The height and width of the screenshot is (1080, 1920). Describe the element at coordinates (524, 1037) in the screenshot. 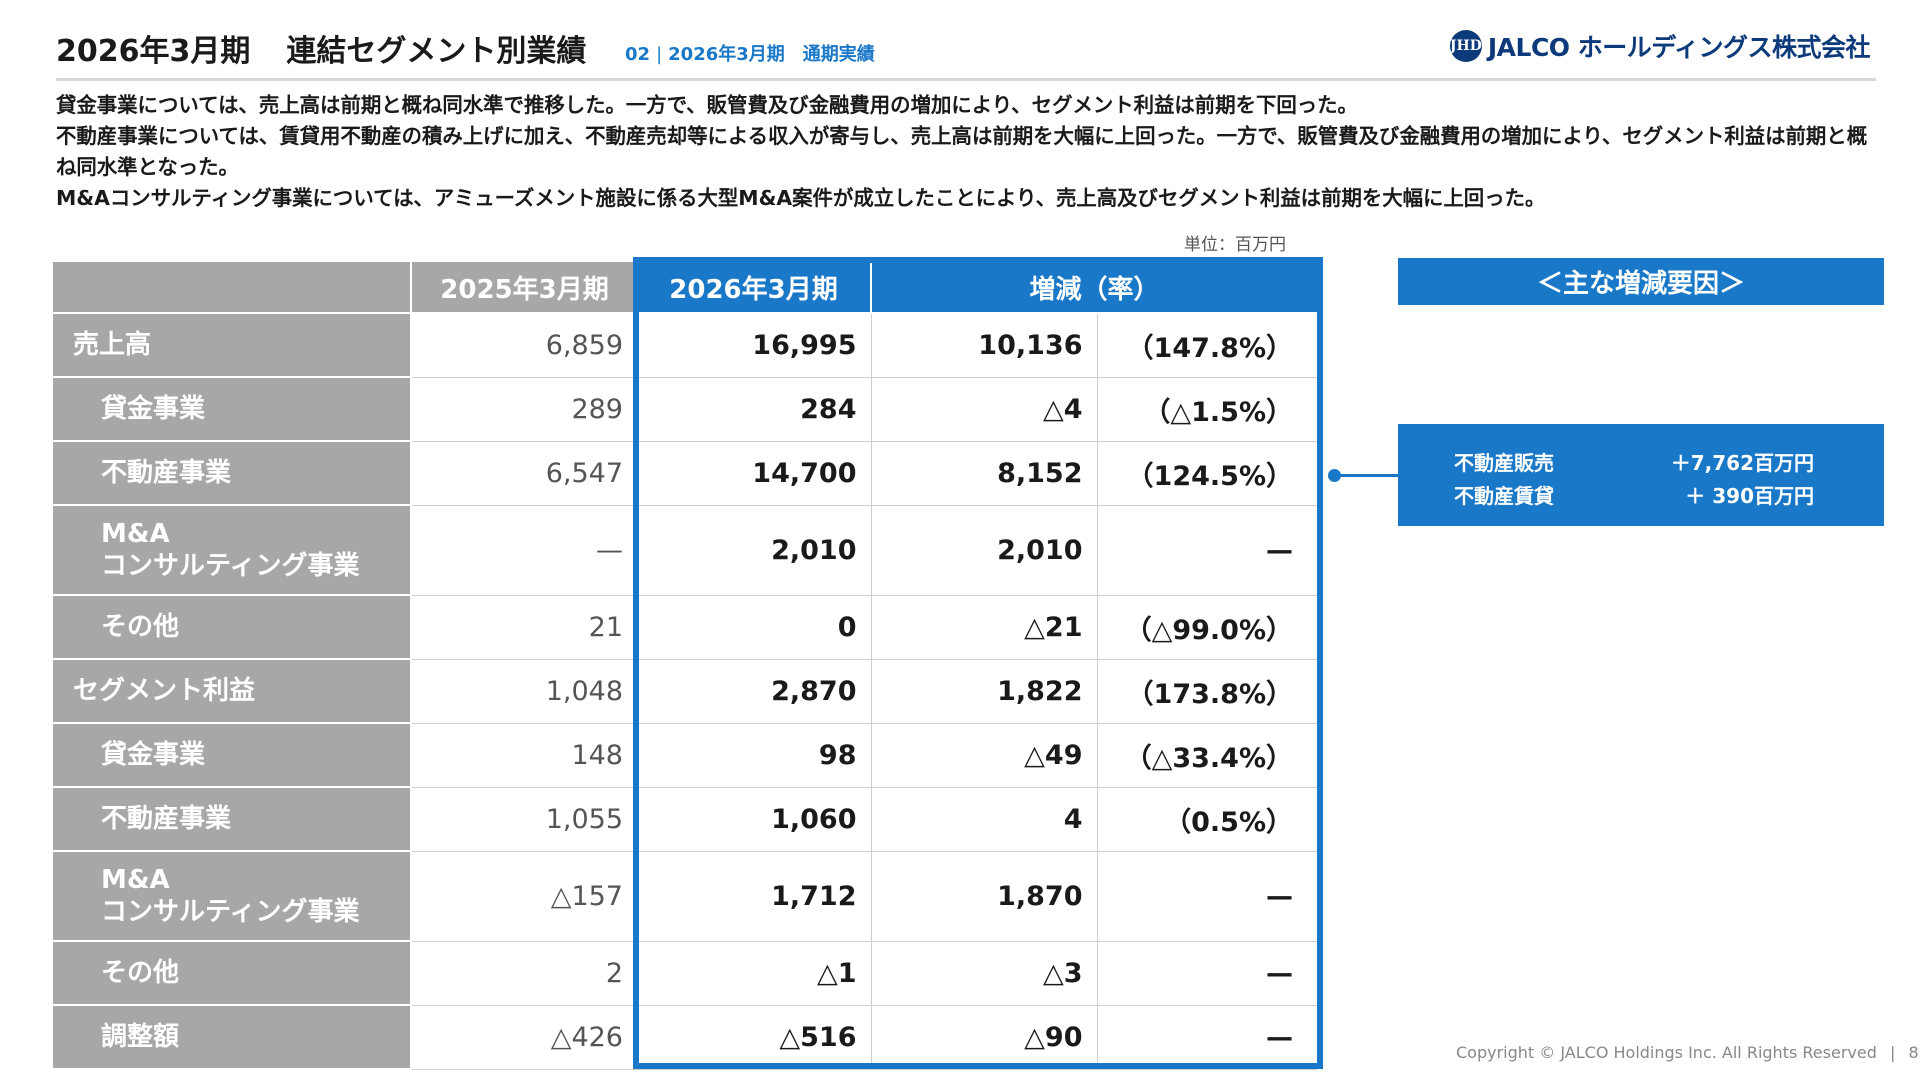

I see `cell-prev: △426` at that location.